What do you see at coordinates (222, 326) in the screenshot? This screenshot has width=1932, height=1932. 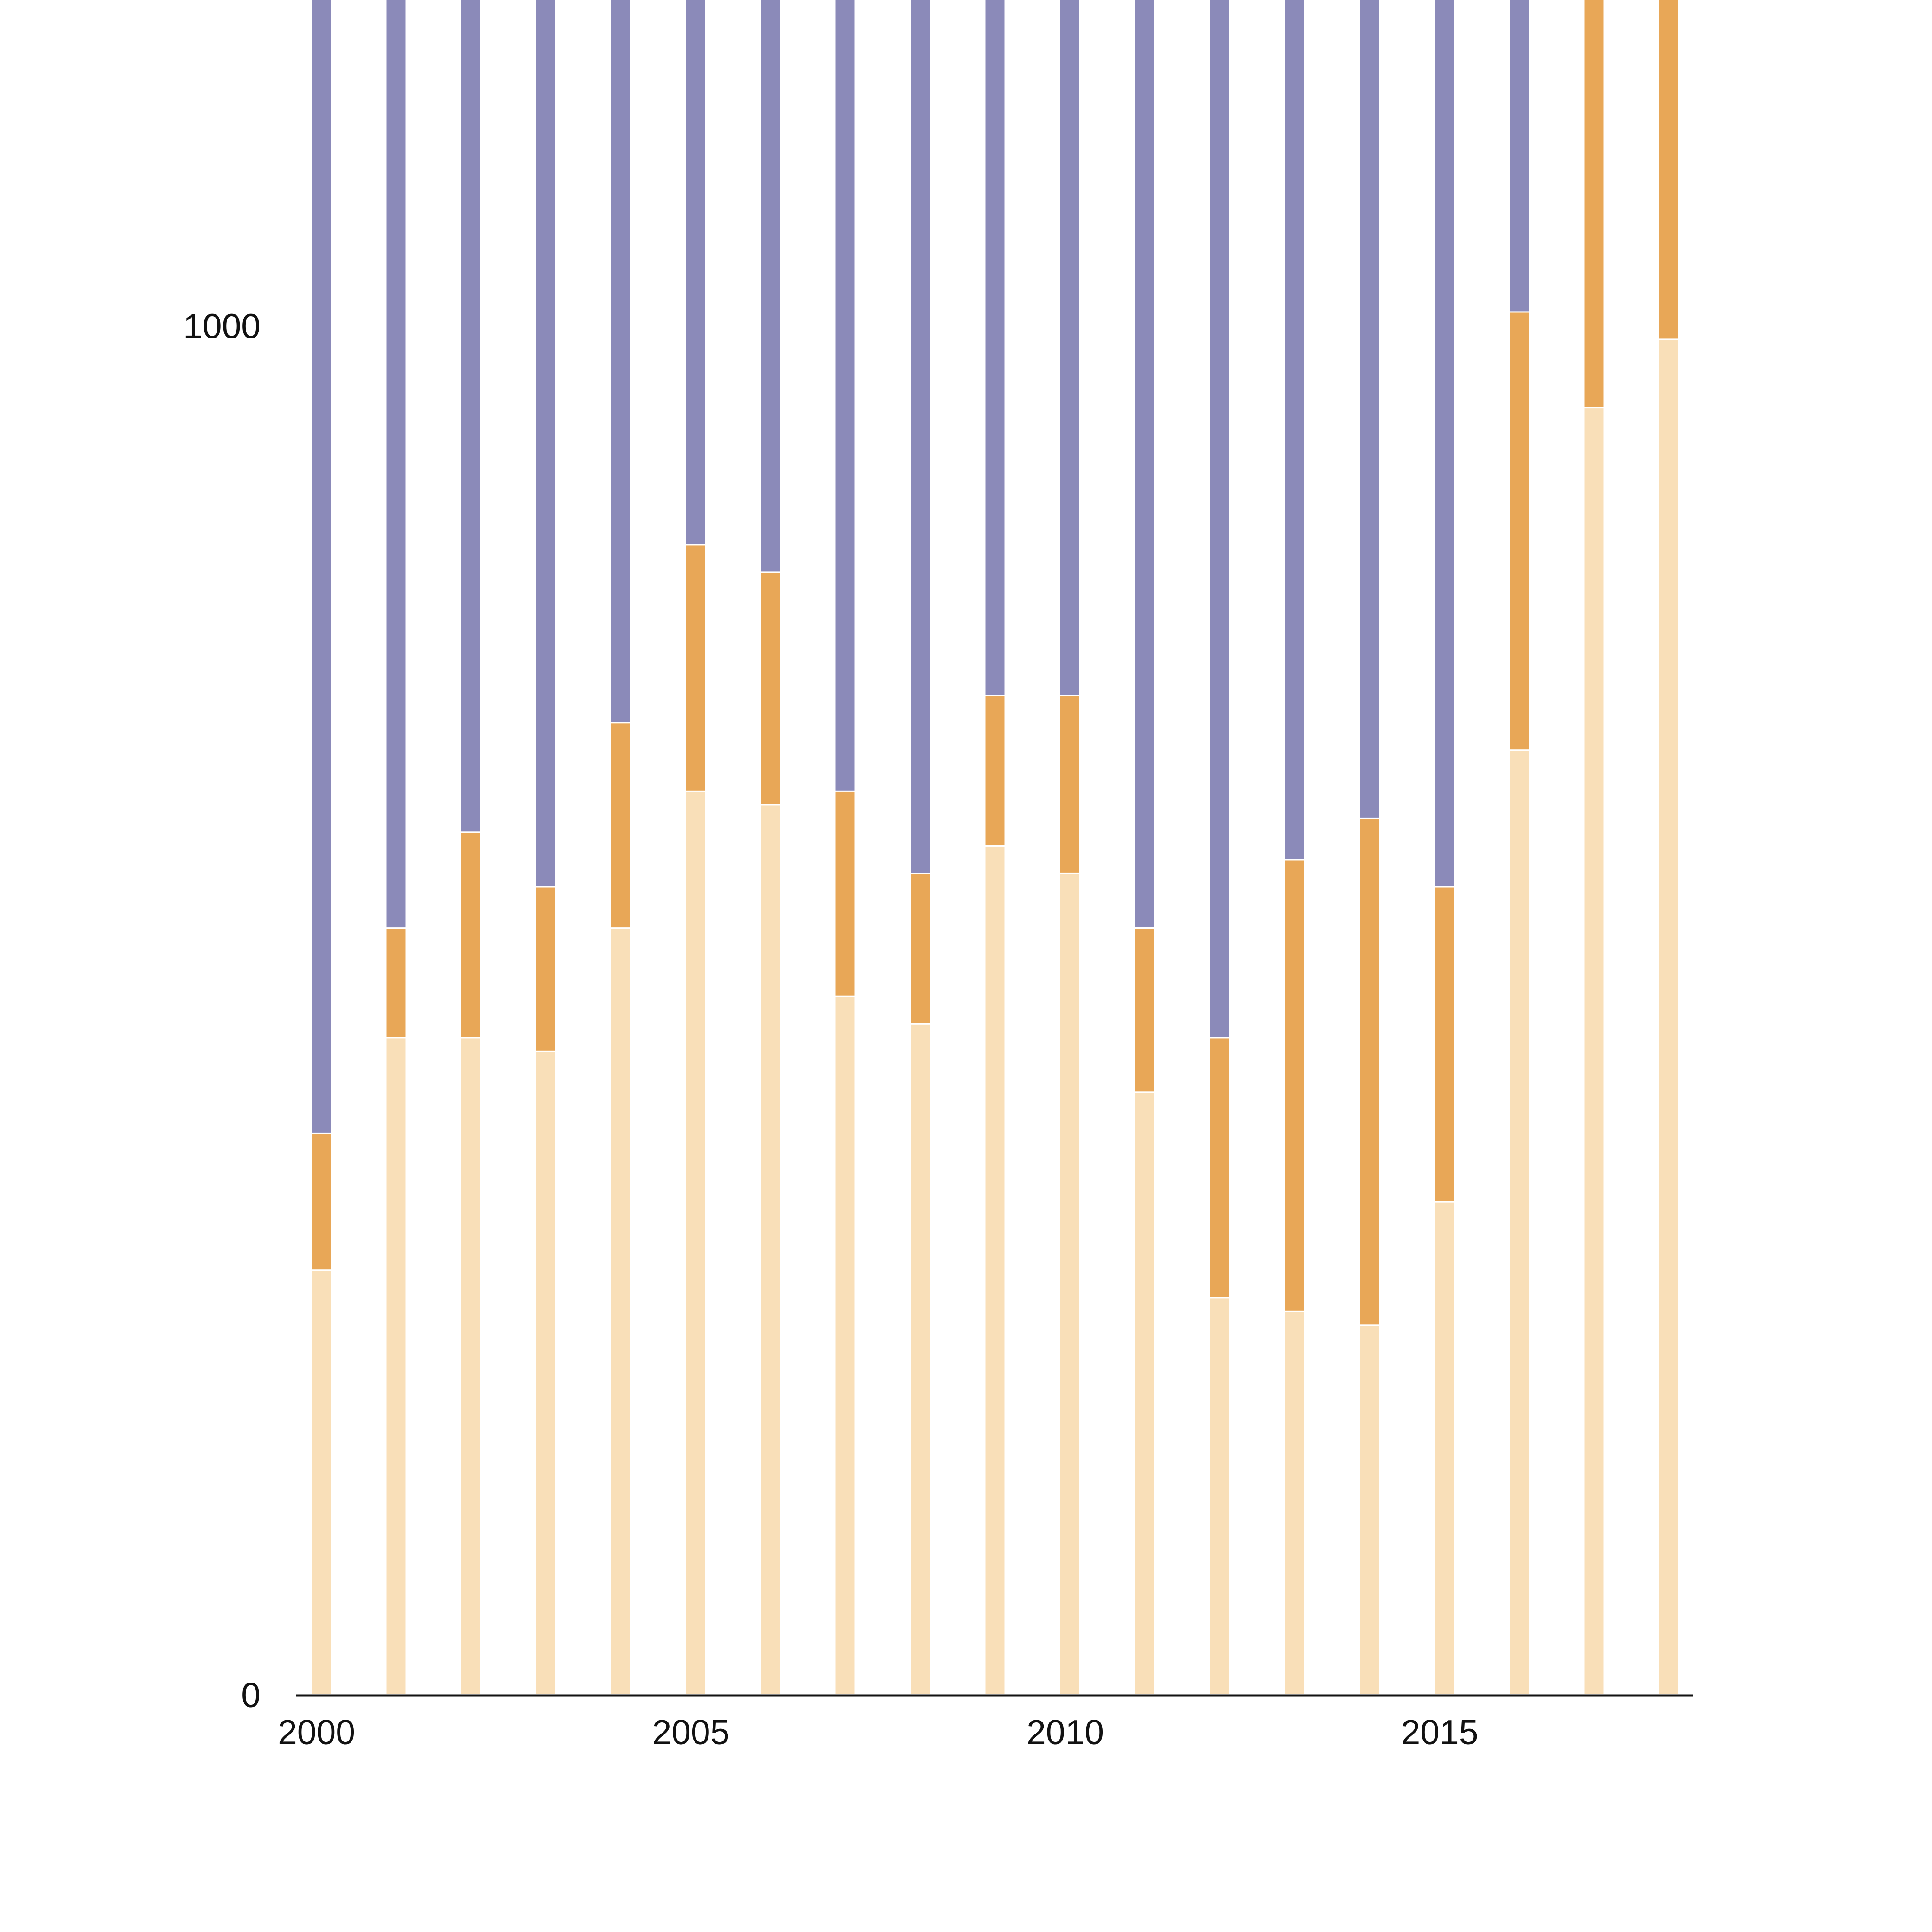 I see `y-tick-label: 1000` at bounding box center [222, 326].